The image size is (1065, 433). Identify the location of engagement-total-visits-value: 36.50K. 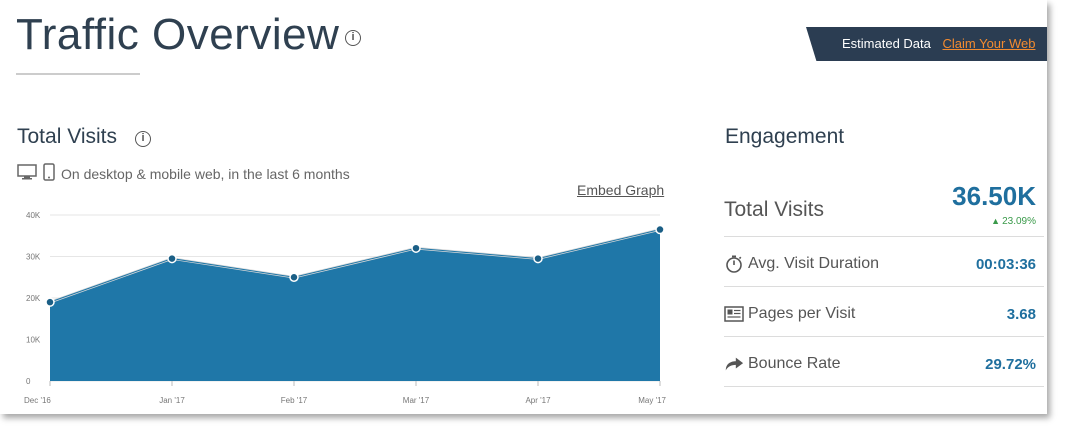
(994, 196).